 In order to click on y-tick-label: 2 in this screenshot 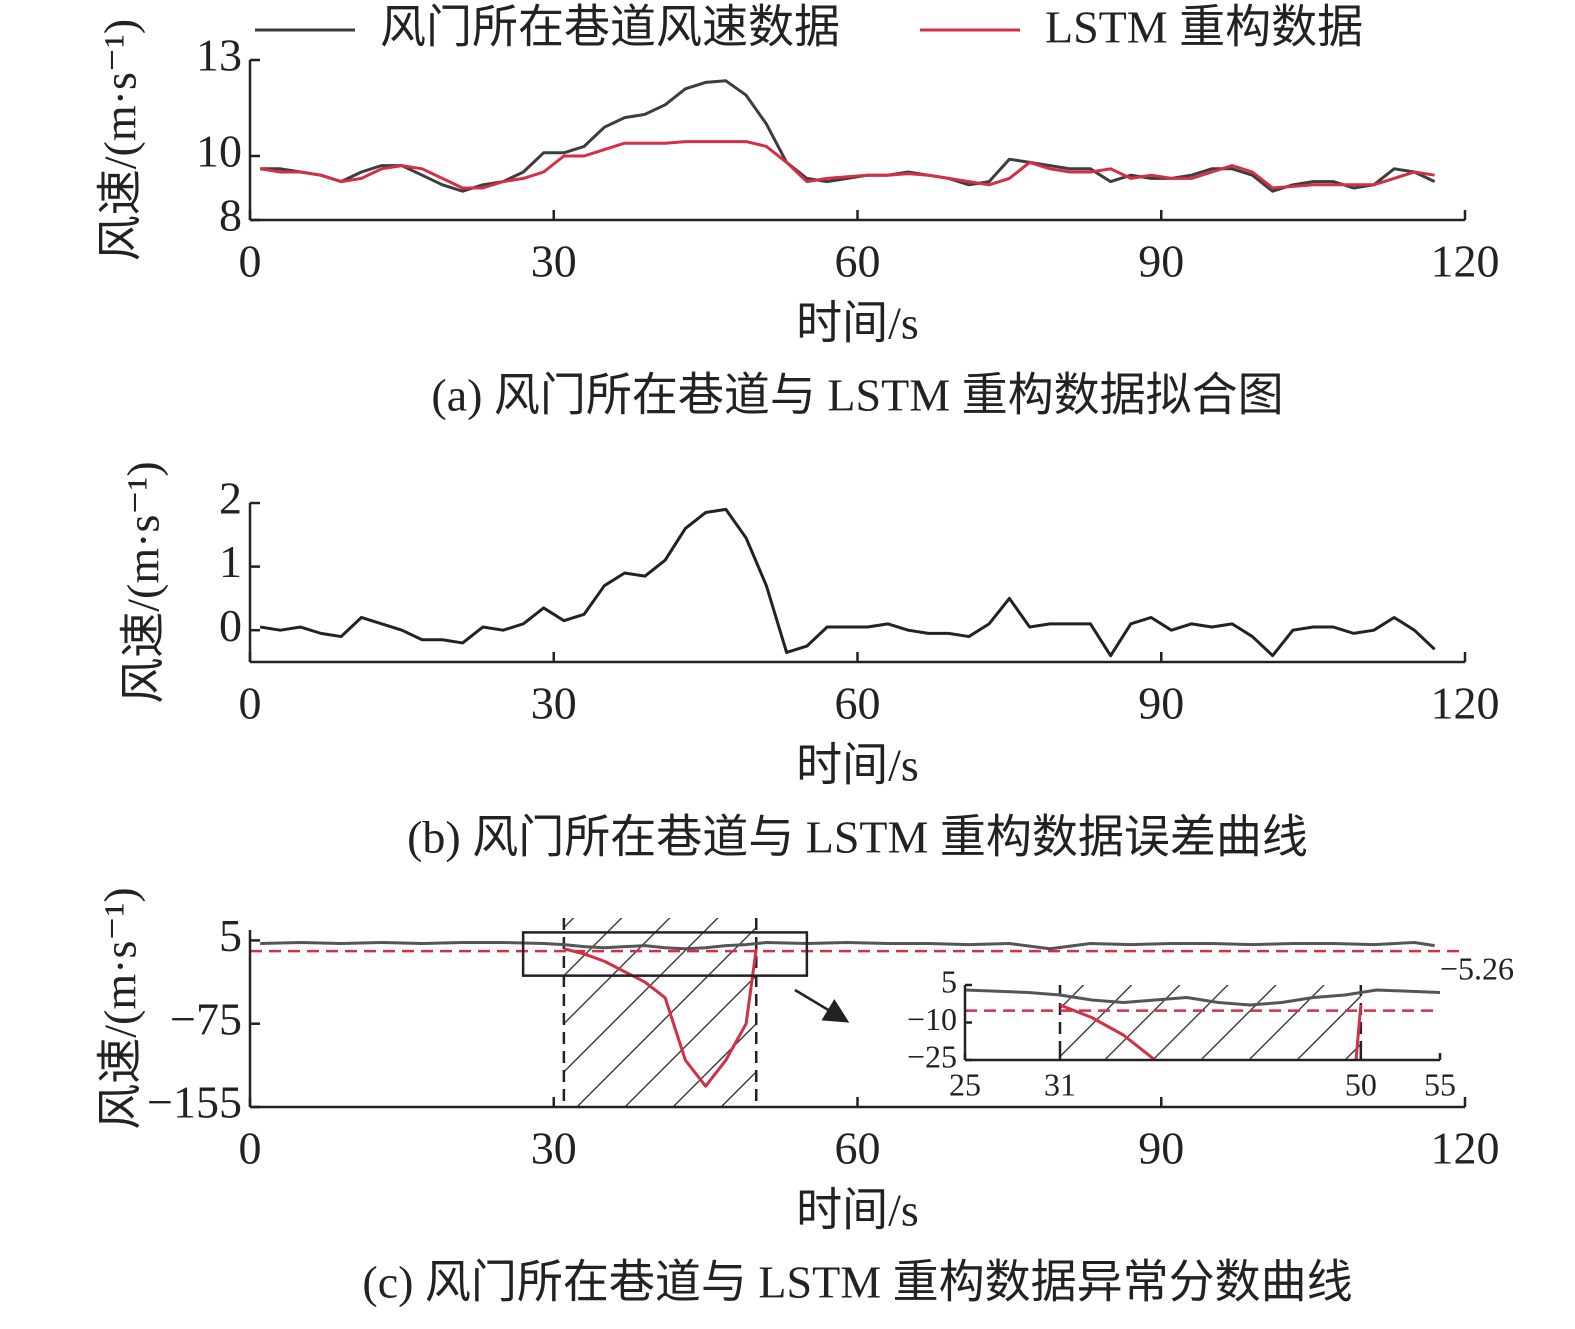, I will do `click(230, 498)`.